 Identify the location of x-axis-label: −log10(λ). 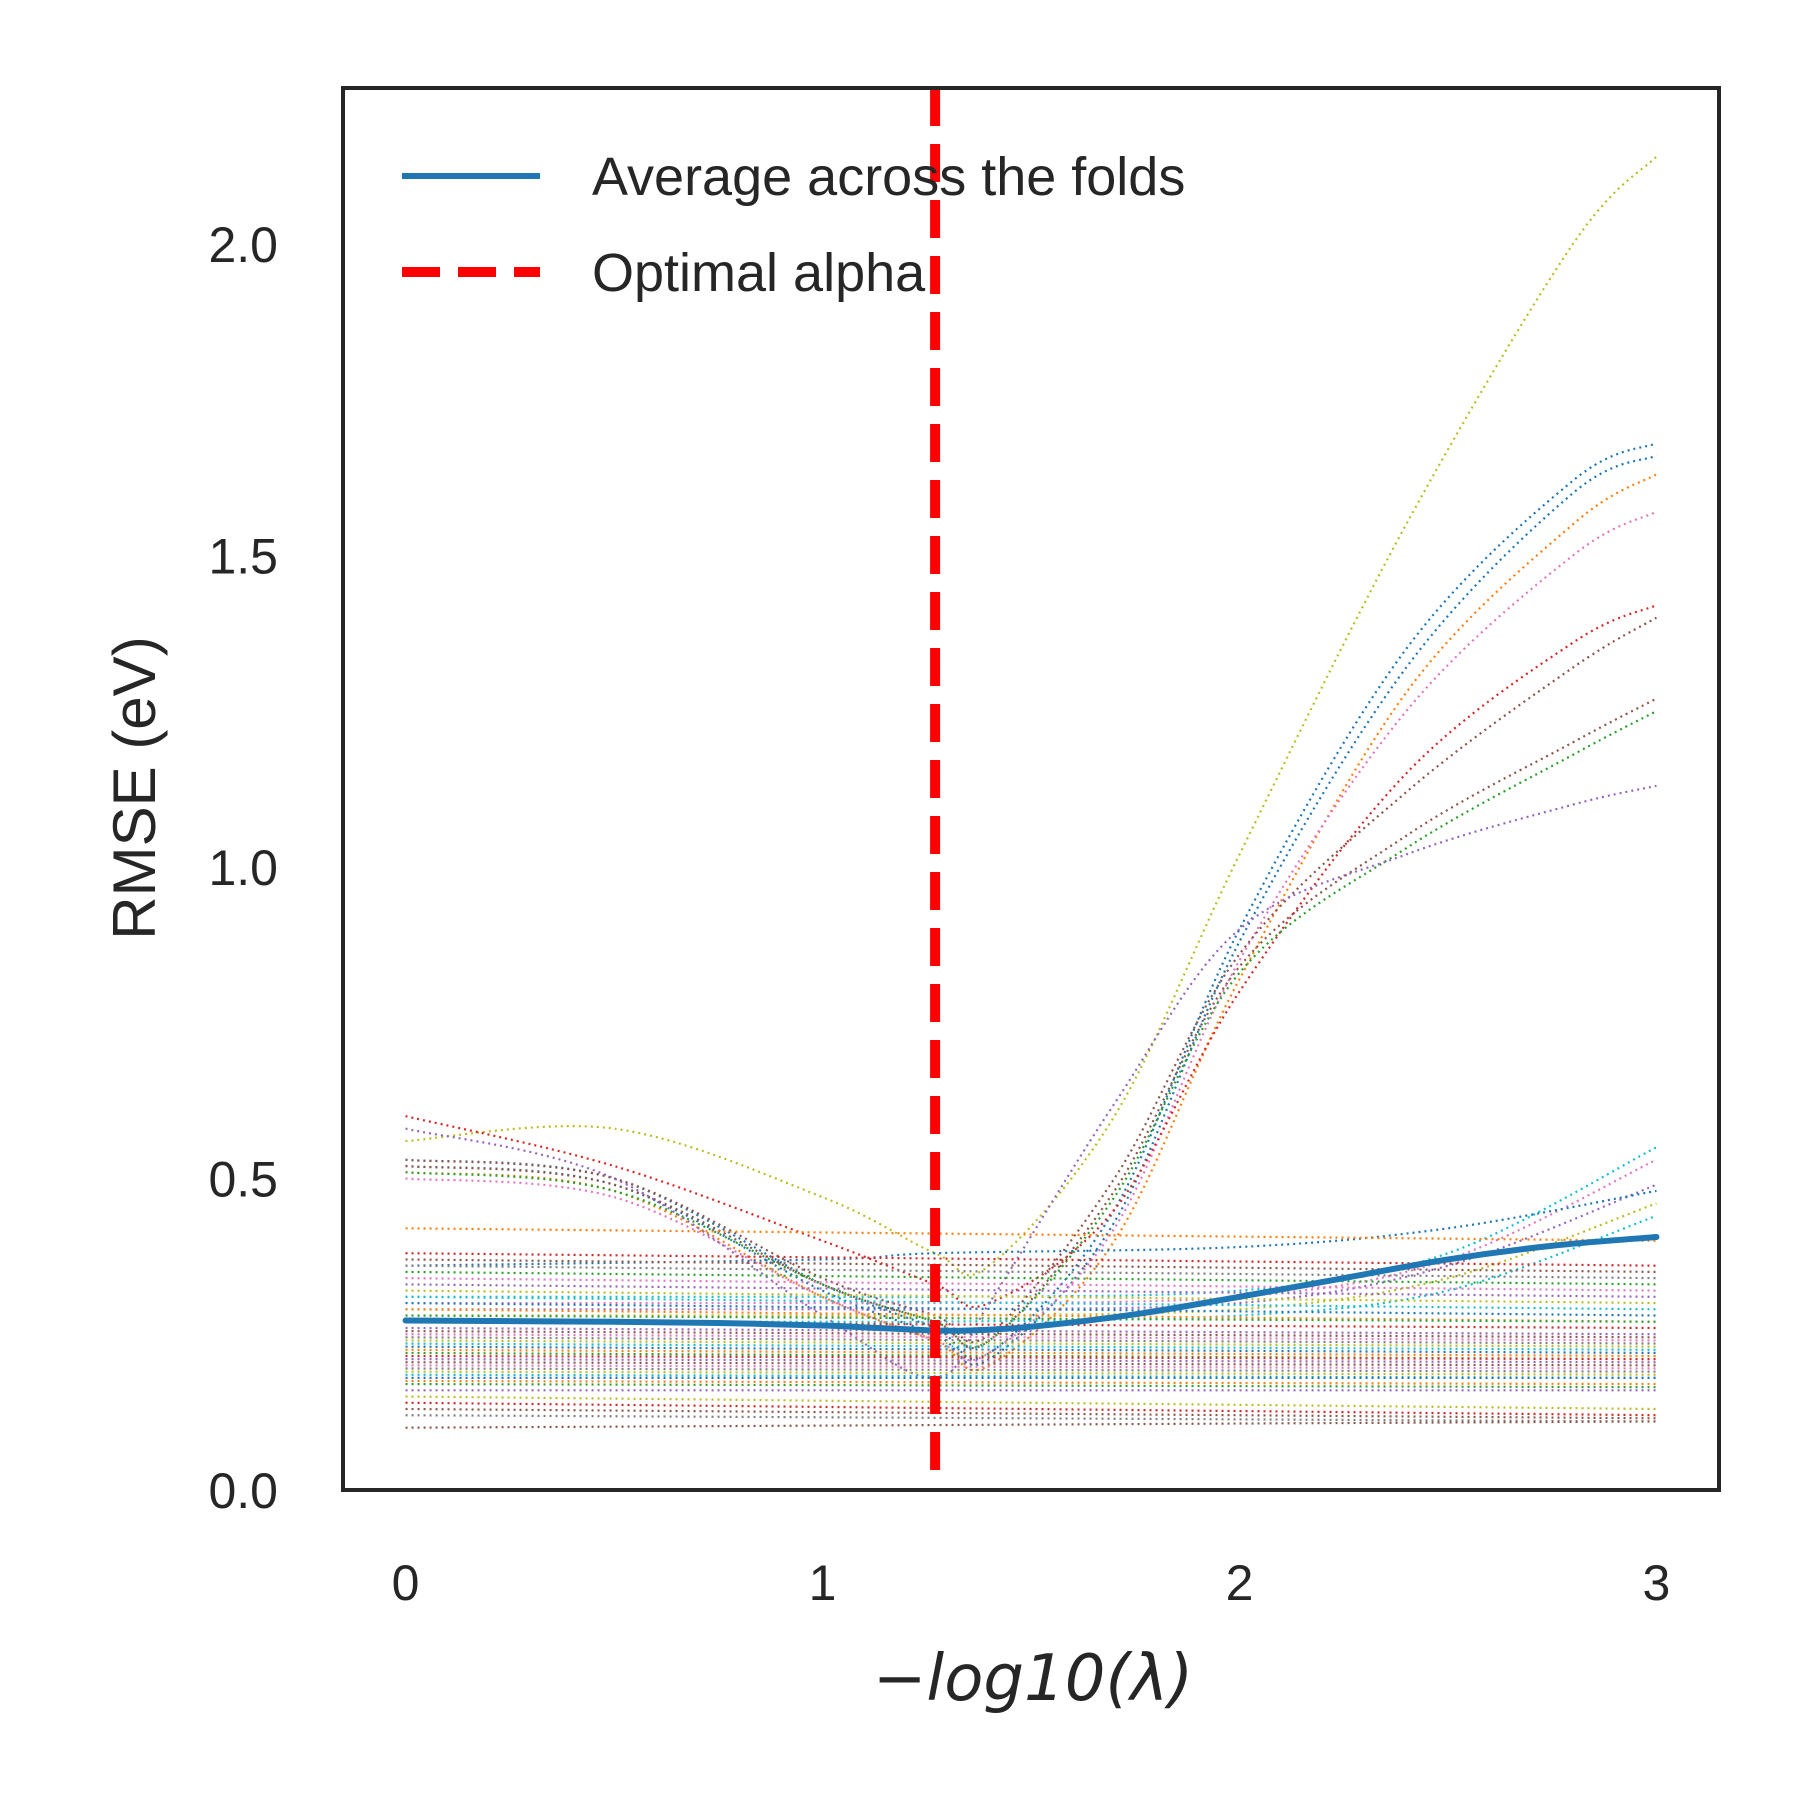
(1033, 1679).